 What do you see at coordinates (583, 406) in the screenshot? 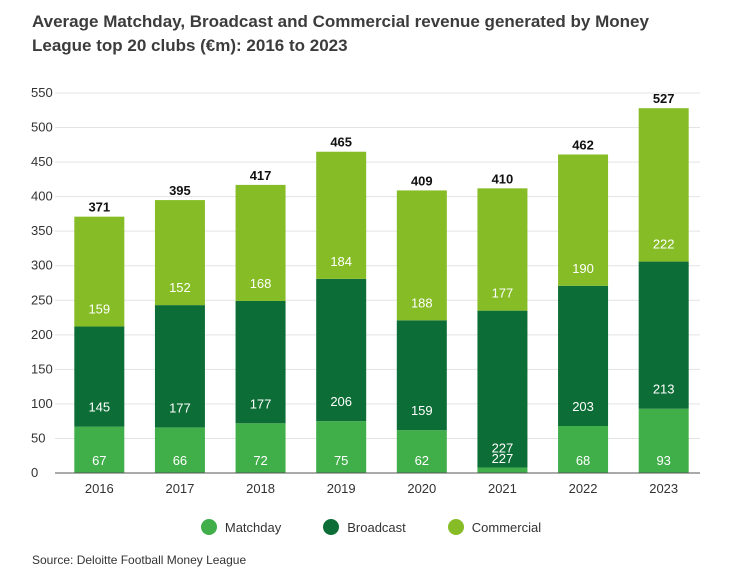
I see `data-label: 203` at bounding box center [583, 406].